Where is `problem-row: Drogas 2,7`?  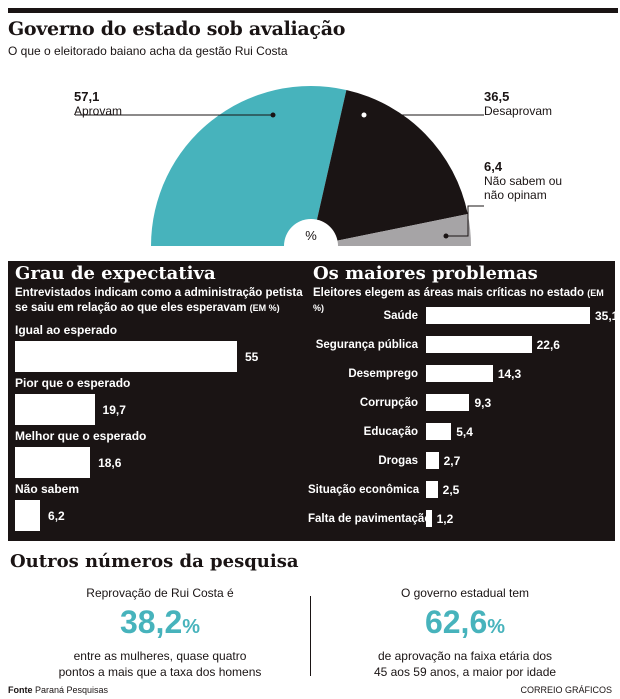
problem-row: Drogas 2,7 is located at coordinates (384, 460).